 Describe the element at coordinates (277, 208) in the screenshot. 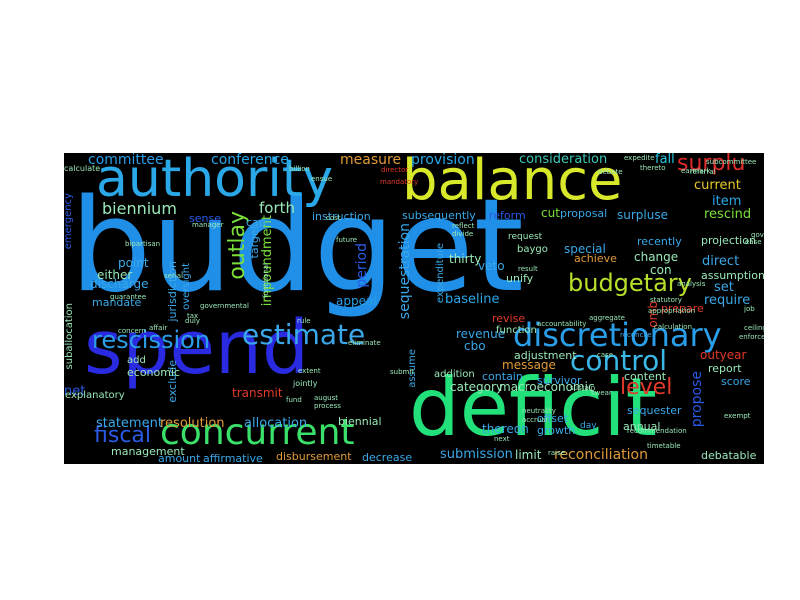

I see `word-forth: forth` at that location.